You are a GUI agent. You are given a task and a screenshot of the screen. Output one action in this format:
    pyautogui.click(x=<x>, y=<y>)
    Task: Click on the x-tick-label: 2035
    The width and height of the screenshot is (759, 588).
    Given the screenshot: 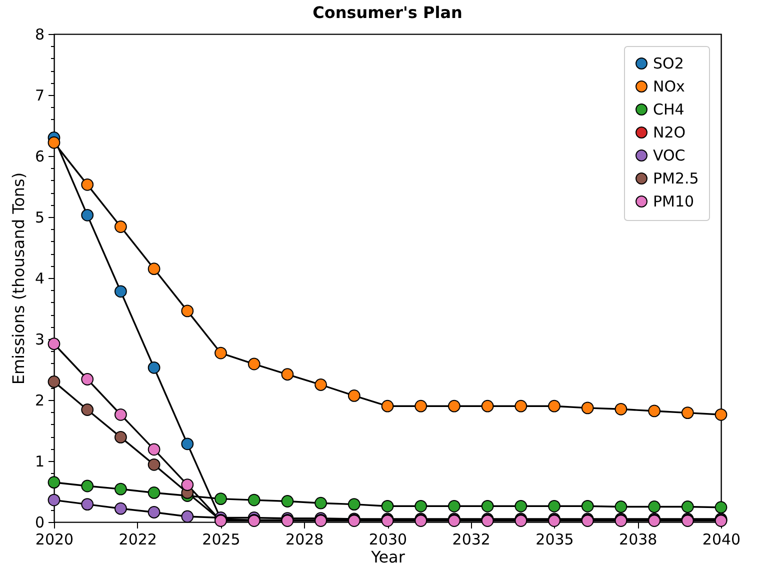 What is the action you would take?
    pyautogui.click(x=555, y=539)
    